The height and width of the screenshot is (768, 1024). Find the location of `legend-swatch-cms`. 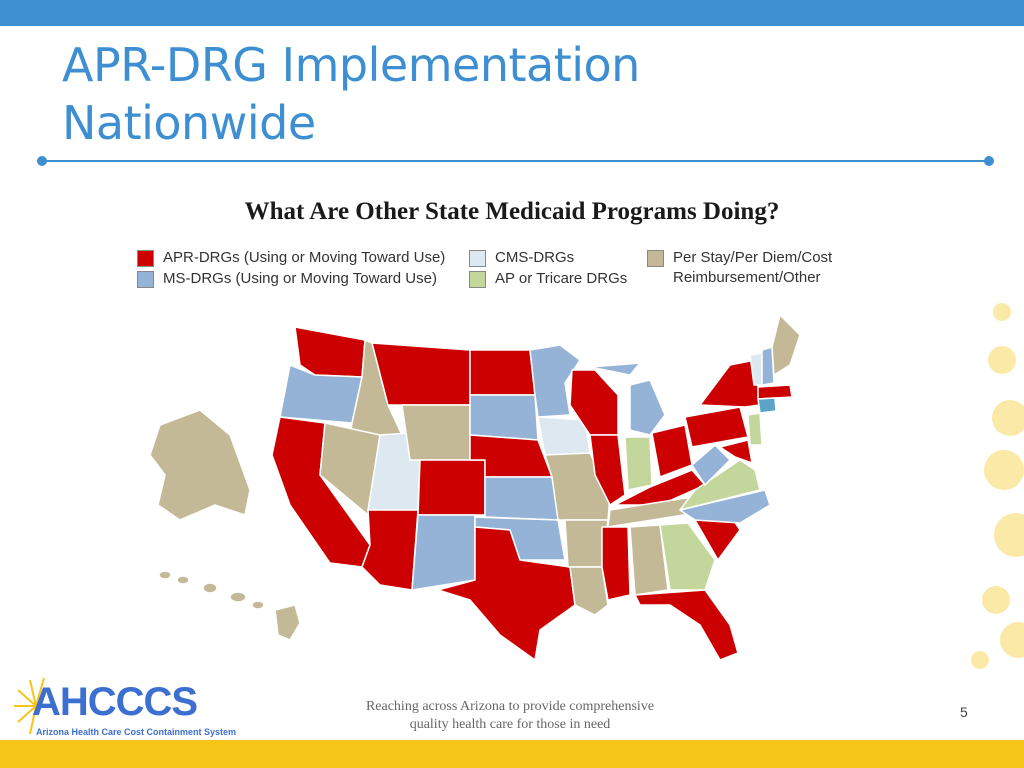

legend-swatch-cms is located at coordinates (477, 258).